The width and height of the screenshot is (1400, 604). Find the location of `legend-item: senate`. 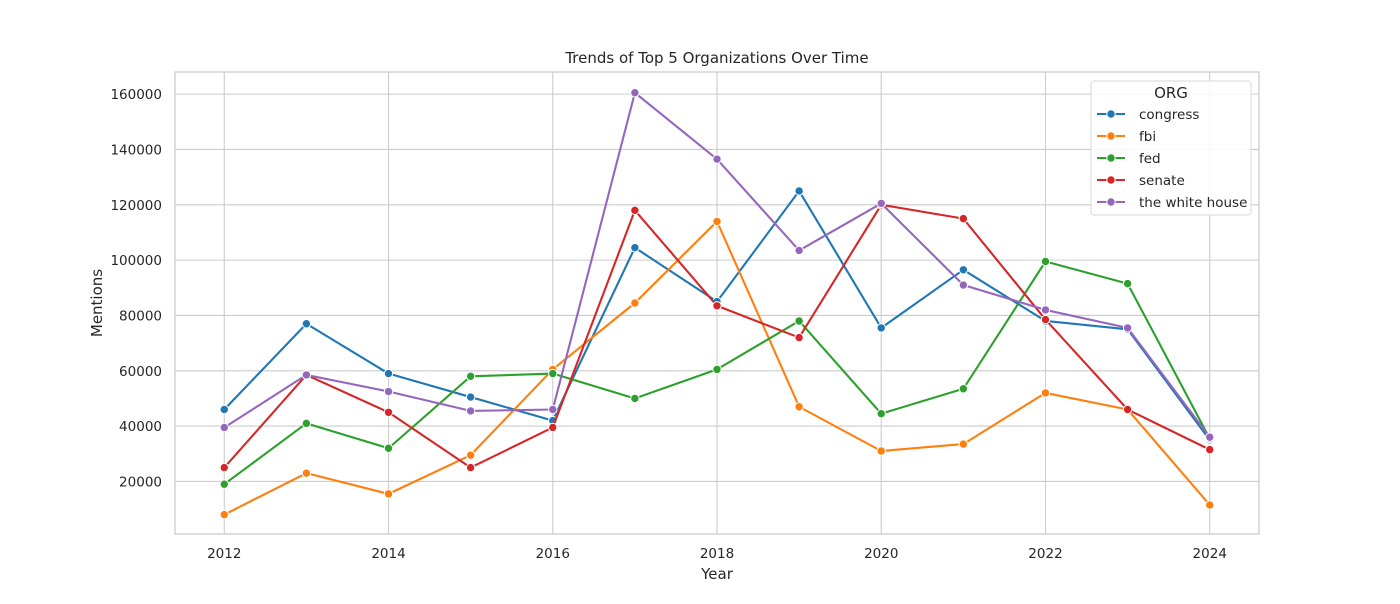

legend-item: senate is located at coordinates (1141, 181).